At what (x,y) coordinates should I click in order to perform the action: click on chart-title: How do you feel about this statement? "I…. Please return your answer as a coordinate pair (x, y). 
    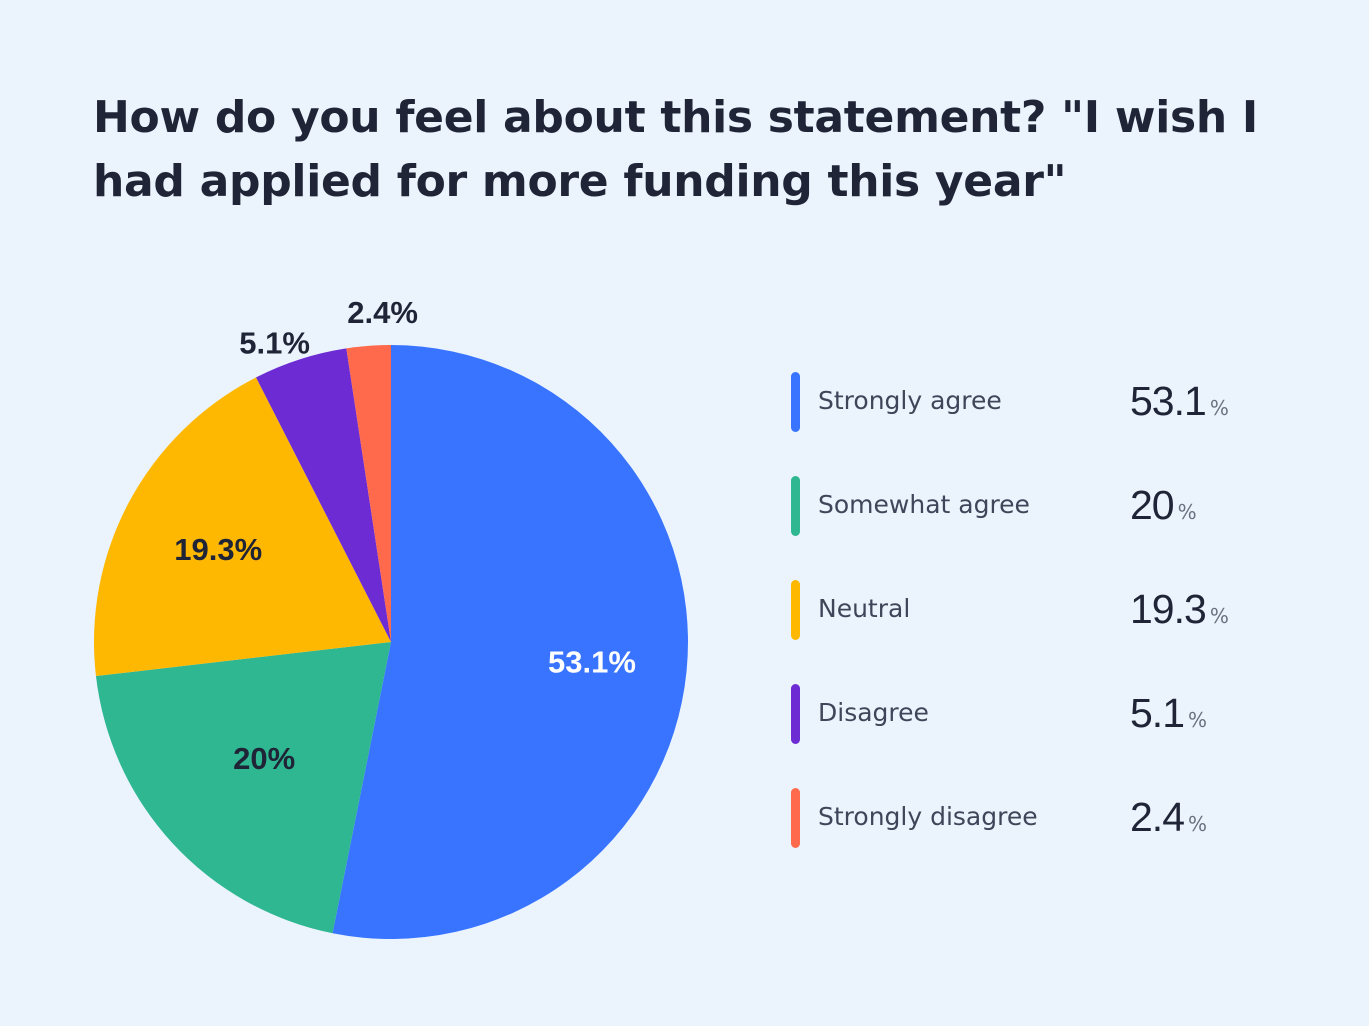
    Looking at the image, I should click on (676, 149).